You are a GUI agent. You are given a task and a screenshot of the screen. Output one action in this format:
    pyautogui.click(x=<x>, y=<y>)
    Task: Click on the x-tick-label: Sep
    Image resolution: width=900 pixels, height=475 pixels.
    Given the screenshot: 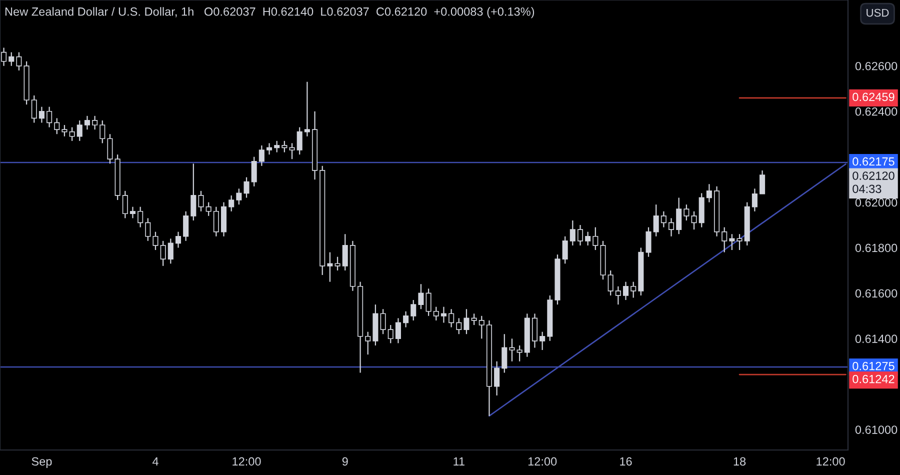 What is the action you would take?
    pyautogui.click(x=42, y=462)
    